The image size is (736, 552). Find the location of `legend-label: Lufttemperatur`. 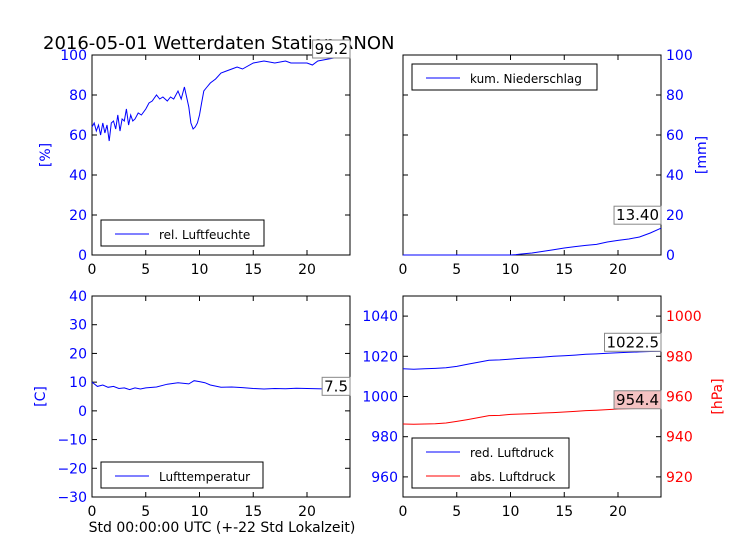

legend-label: Lufttemperatur is located at coordinates (204, 477).